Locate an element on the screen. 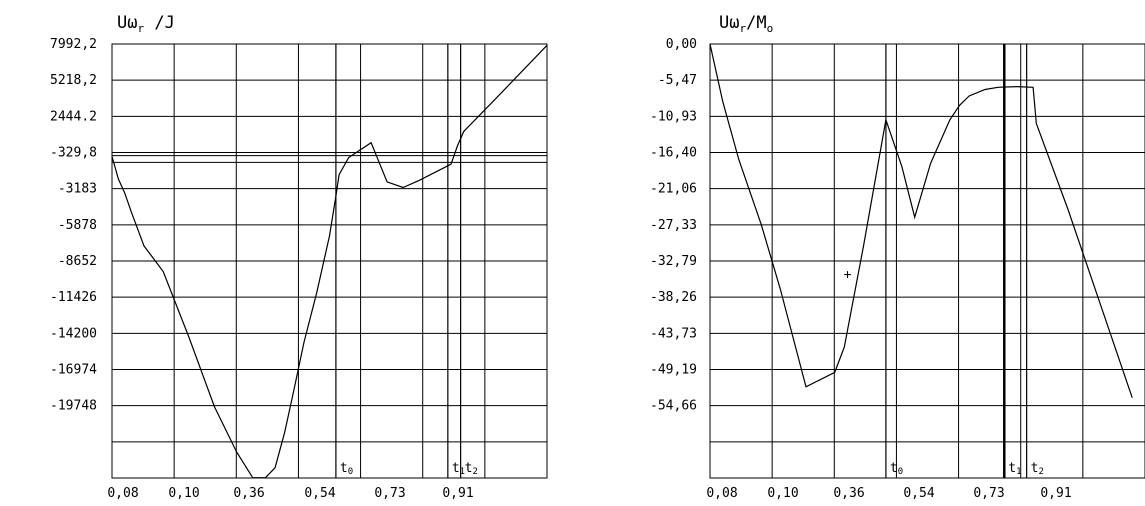 This screenshot has height=506, width=1145. chart-title: Uωr /J is located at coordinates (146, 24).